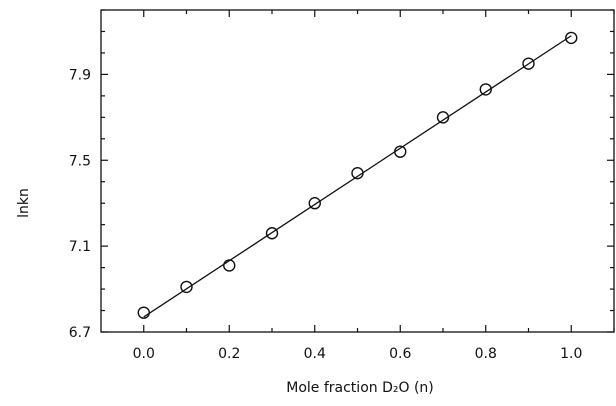 The height and width of the screenshot is (406, 616). What do you see at coordinates (80, 161) in the screenshot?
I see `y-tick-label: 7.5` at bounding box center [80, 161].